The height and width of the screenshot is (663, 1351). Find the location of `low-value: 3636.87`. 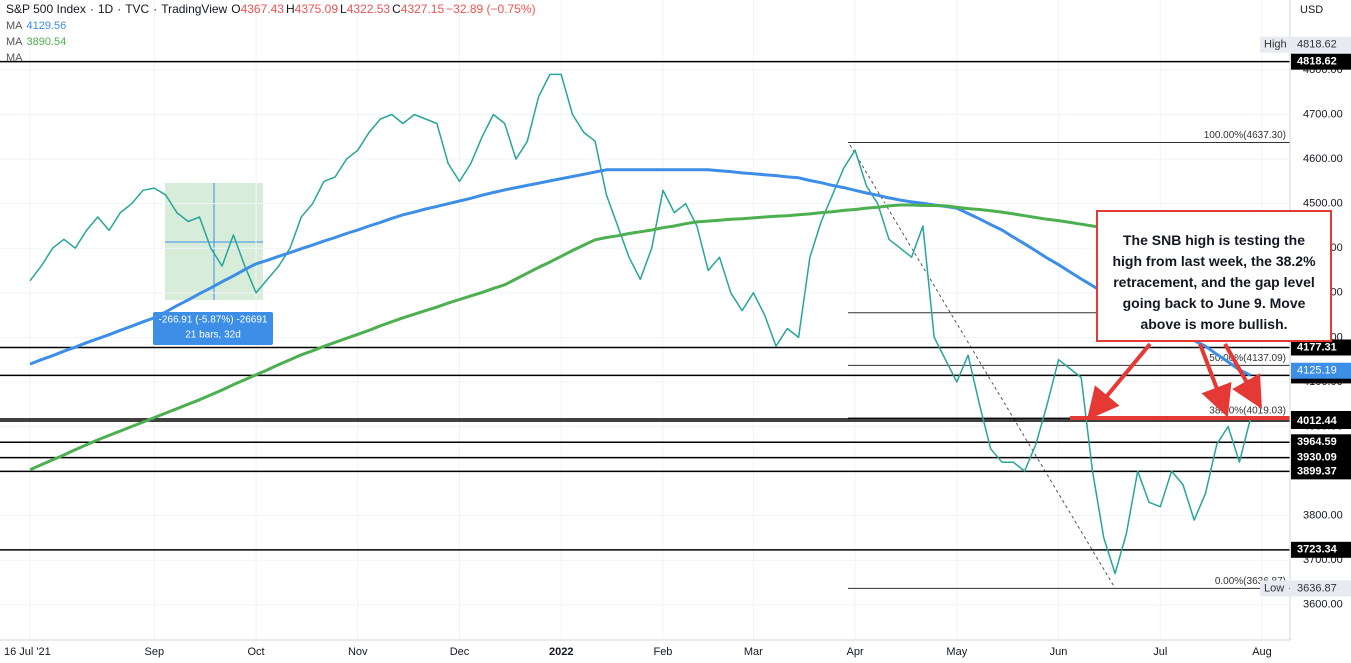

low-value: 3636.87 is located at coordinates (1317, 588).